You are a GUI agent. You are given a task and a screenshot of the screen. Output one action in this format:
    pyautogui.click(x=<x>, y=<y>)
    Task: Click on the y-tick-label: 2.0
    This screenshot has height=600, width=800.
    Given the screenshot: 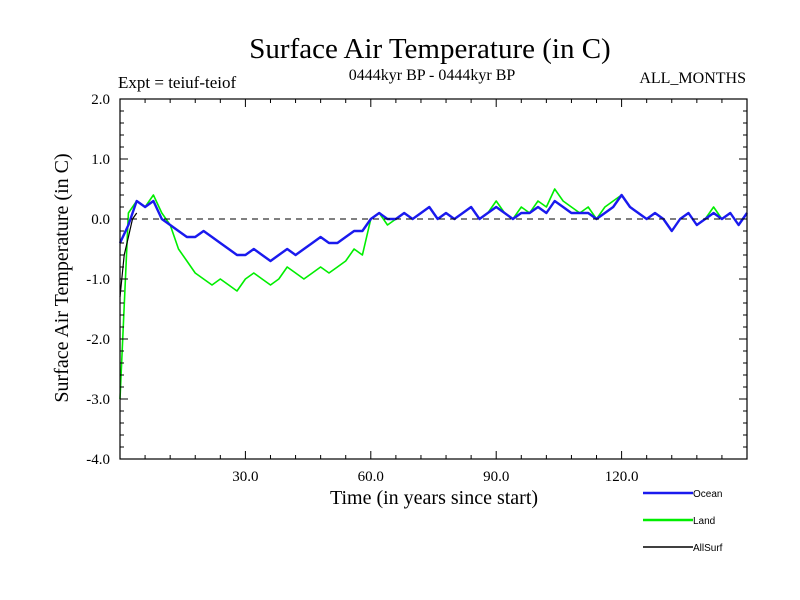 What is the action you would take?
    pyautogui.click(x=100, y=100)
    